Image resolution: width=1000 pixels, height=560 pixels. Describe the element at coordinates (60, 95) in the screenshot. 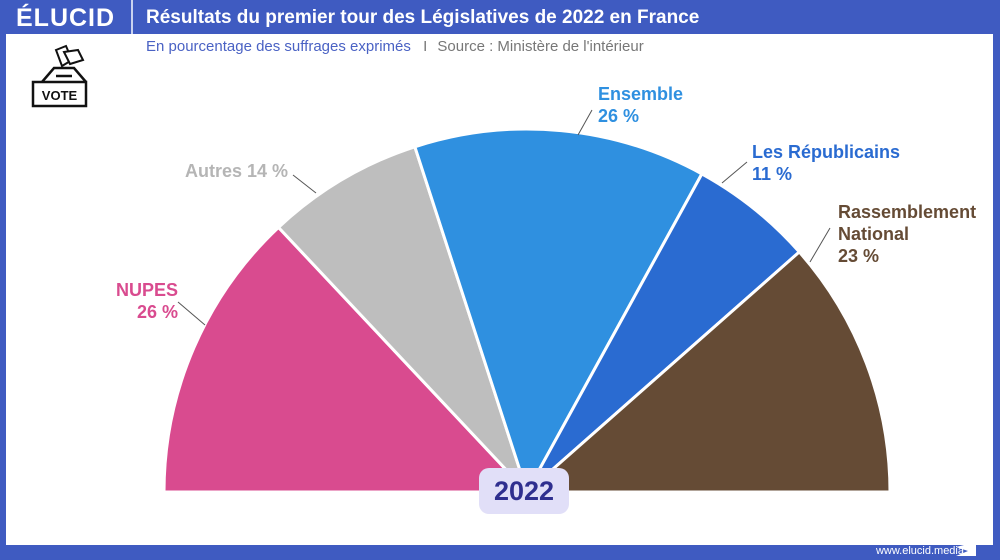

I see `vote-label: VOTE` at that location.